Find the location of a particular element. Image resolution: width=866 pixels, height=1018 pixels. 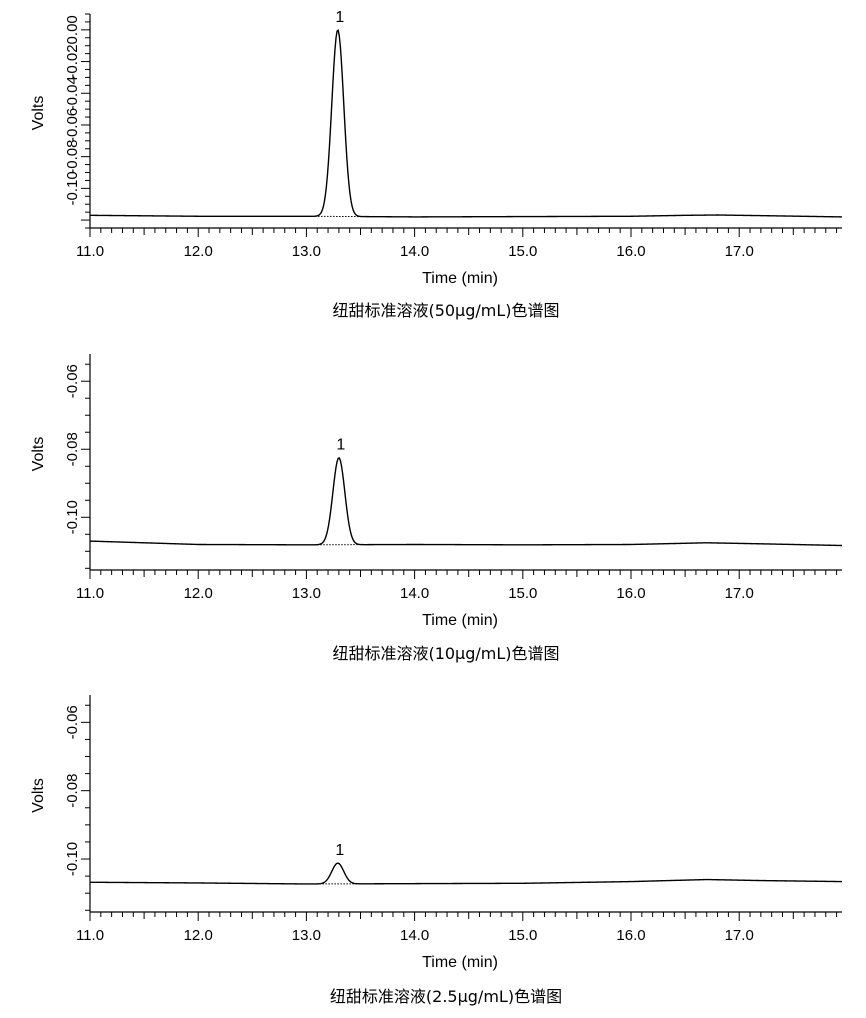

chart-caption: 纽甜标准溶液(10μg/mL)色谱图 is located at coordinates (445, 653).